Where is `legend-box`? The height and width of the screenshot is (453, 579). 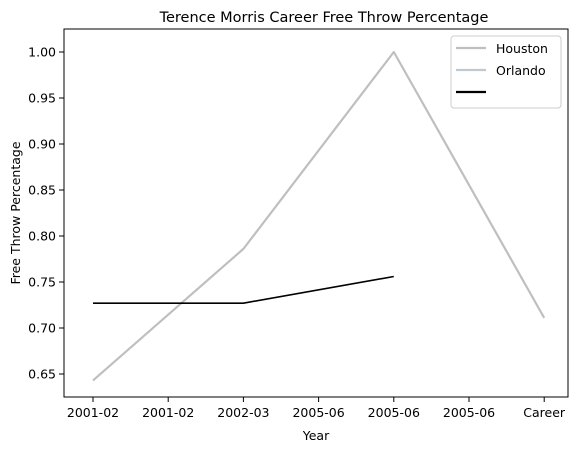 legend-box is located at coordinates (506, 72).